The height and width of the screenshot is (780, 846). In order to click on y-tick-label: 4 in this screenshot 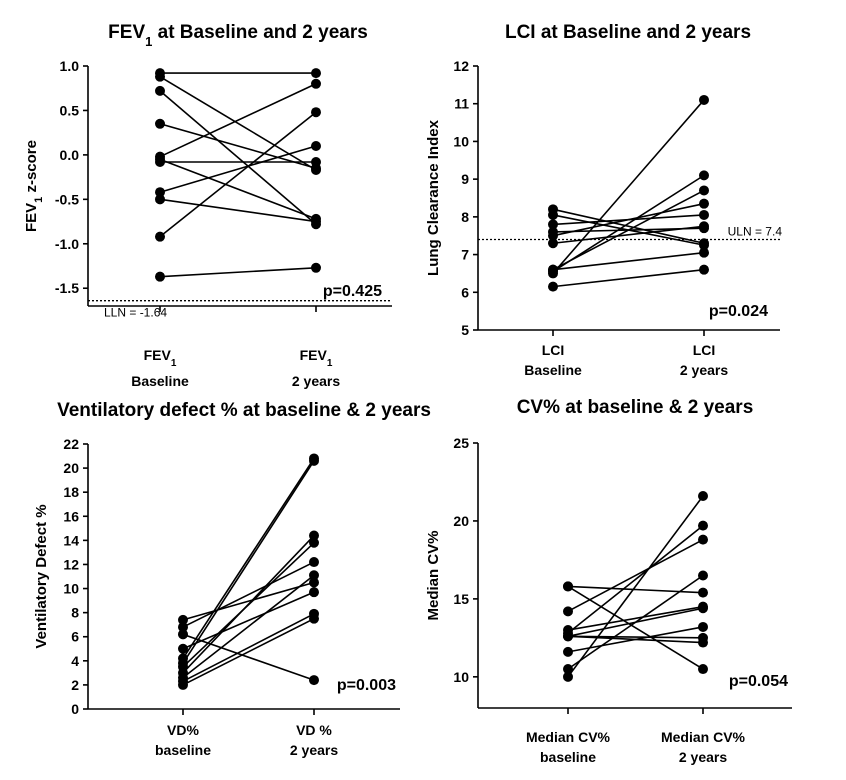, I will do `click(75, 661)`.